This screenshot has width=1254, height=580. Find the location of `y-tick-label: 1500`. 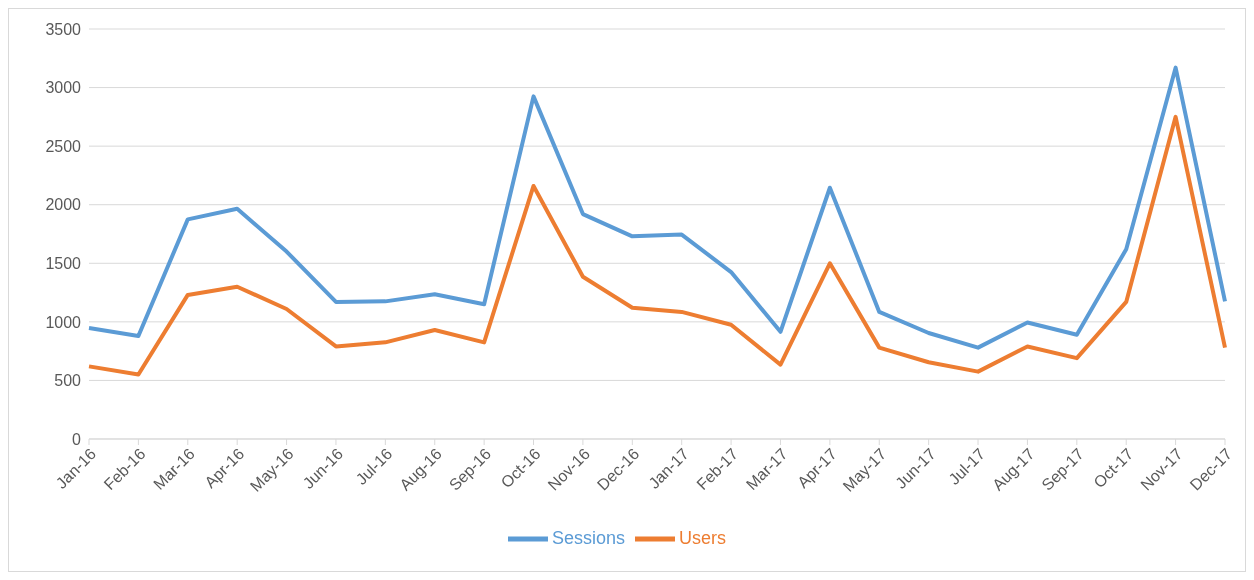

y-tick-label: 1500 is located at coordinates (63, 263).